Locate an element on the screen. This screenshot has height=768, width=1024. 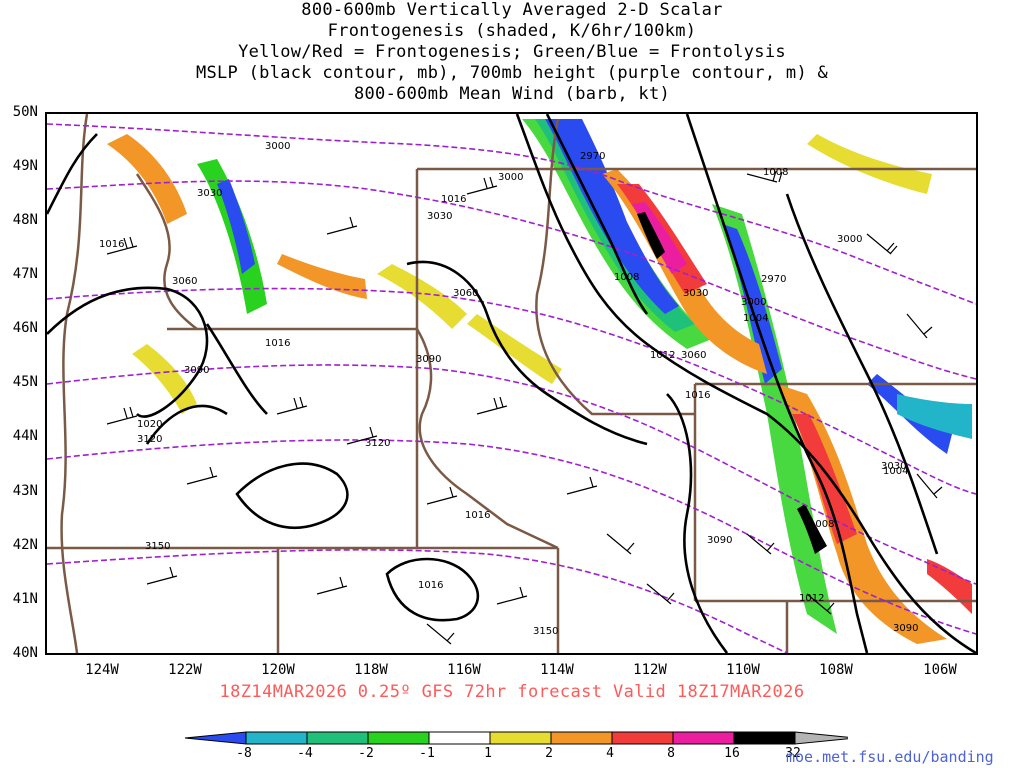
lon-label: 106W is located at coordinates (940, 670).